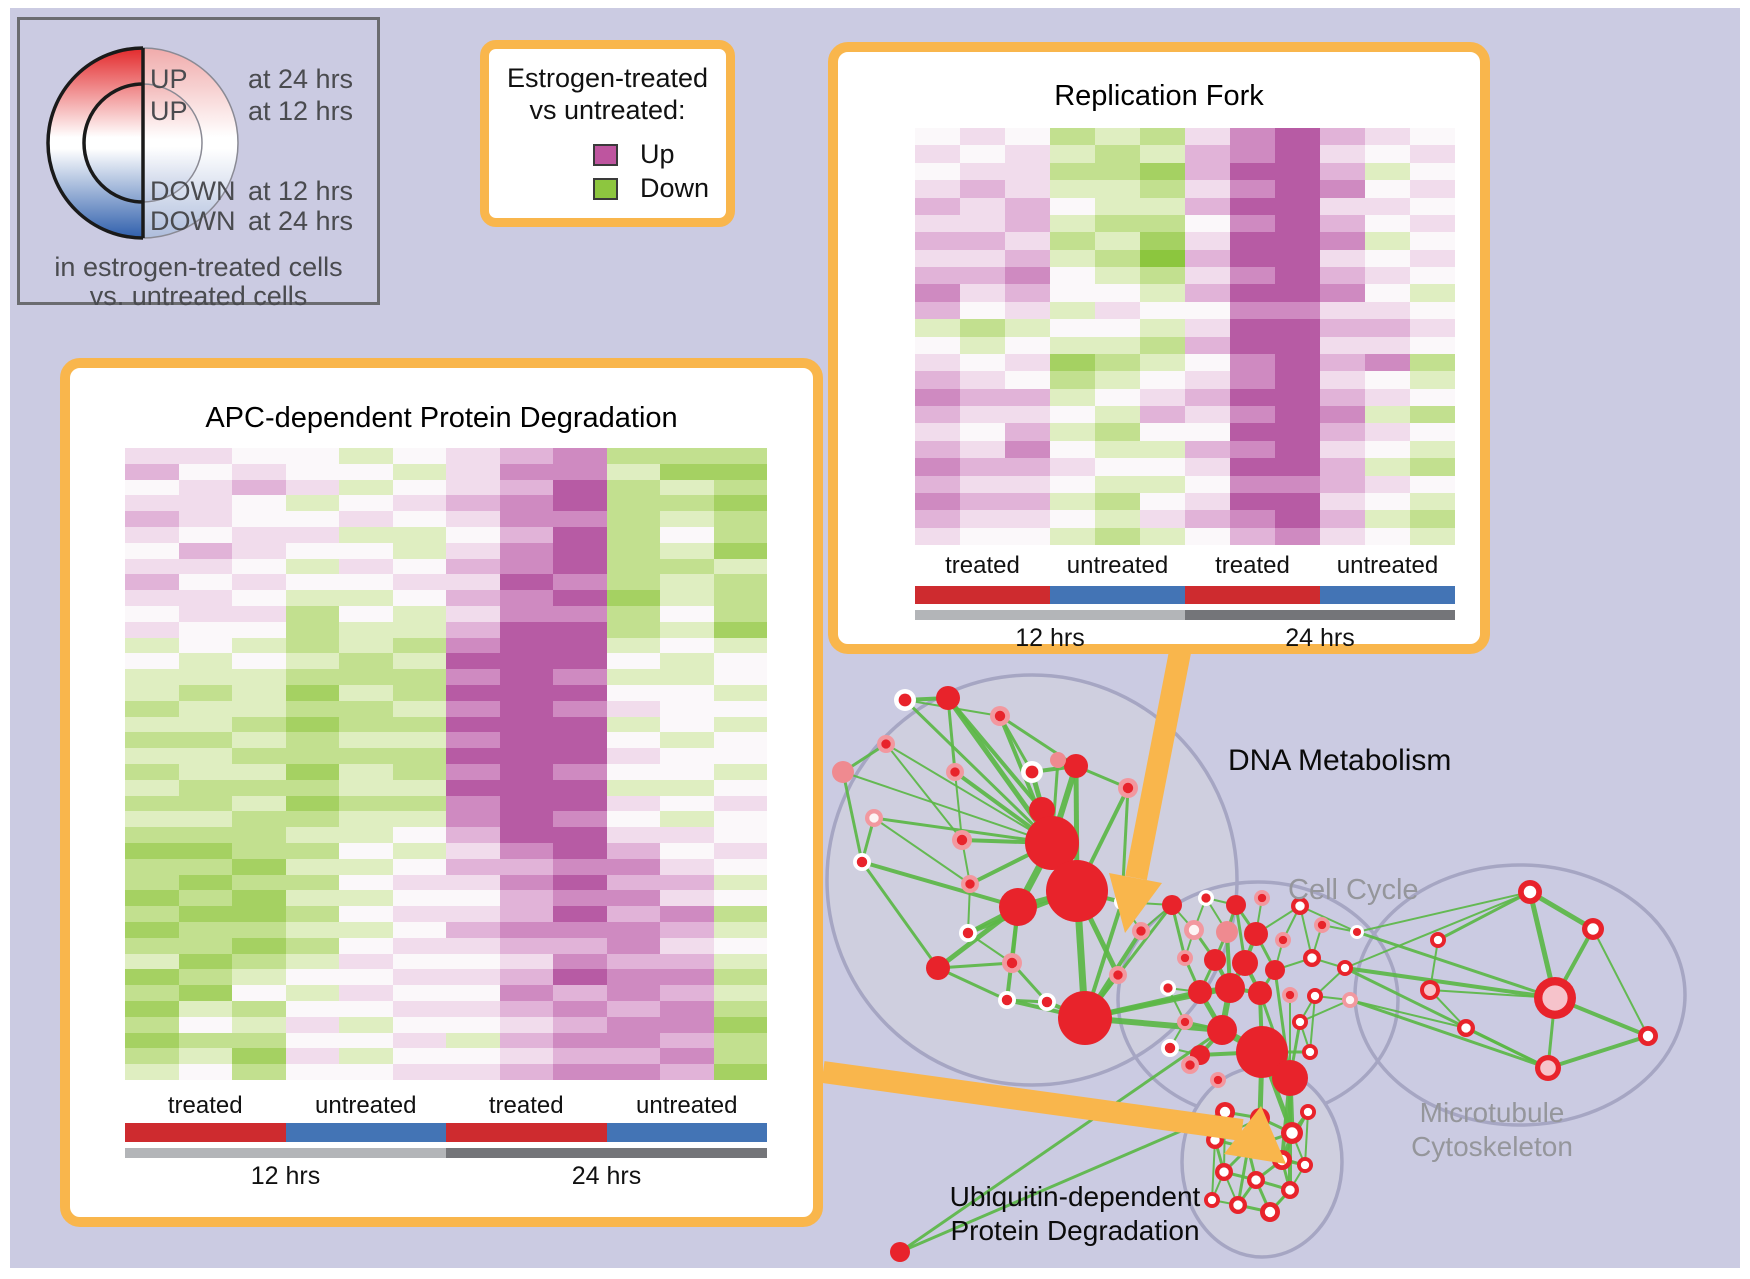 This screenshot has width=1750, height=1279. Describe the element at coordinates (1353, 890) in the screenshot. I see `cell-cycle-label: Cell Cycle` at that location.